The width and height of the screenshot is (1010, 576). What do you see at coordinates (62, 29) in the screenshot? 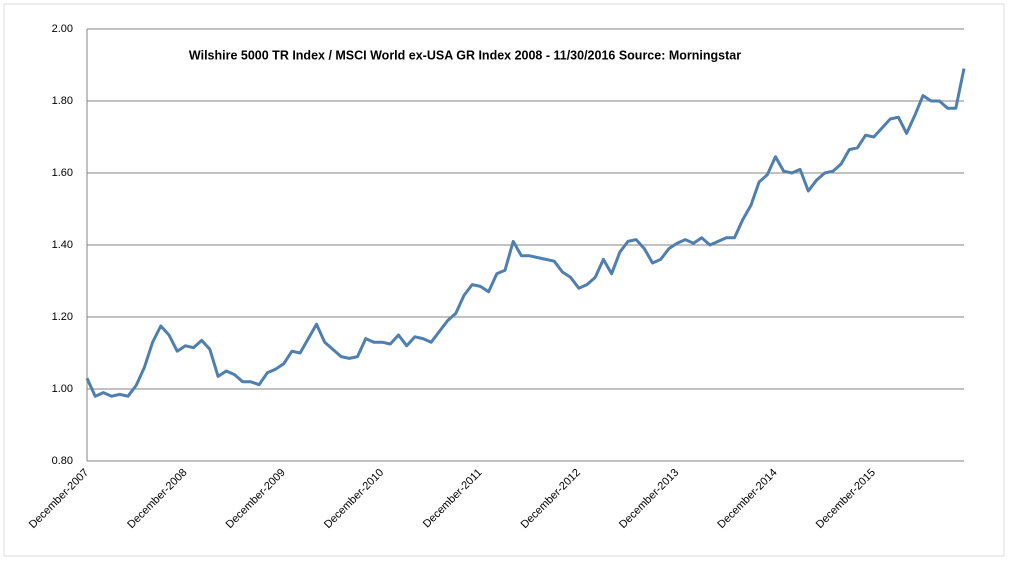
I see `y-tick-label: 2.00` at bounding box center [62, 29].